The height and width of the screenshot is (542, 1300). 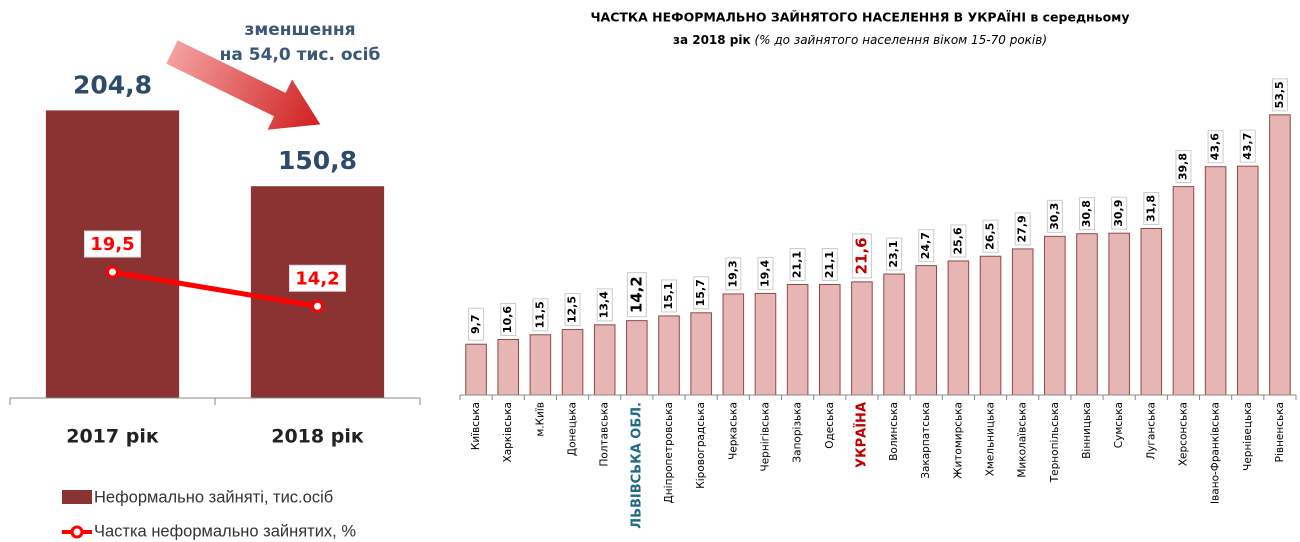 I want to click on bar-value-label: 13,4, so click(x=604, y=304).